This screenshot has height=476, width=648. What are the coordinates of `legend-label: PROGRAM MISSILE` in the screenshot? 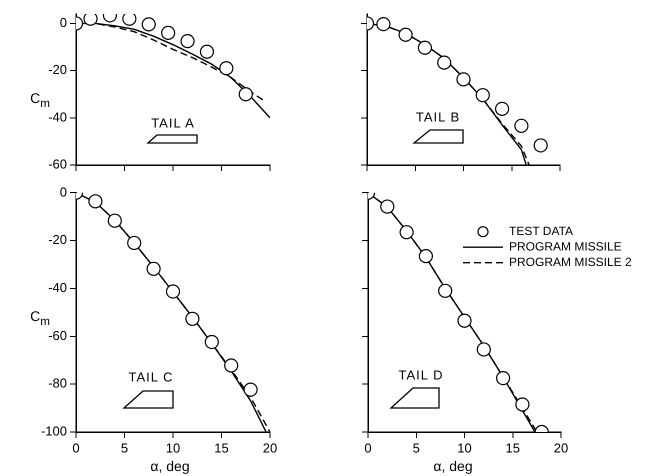 It's located at (565, 247).